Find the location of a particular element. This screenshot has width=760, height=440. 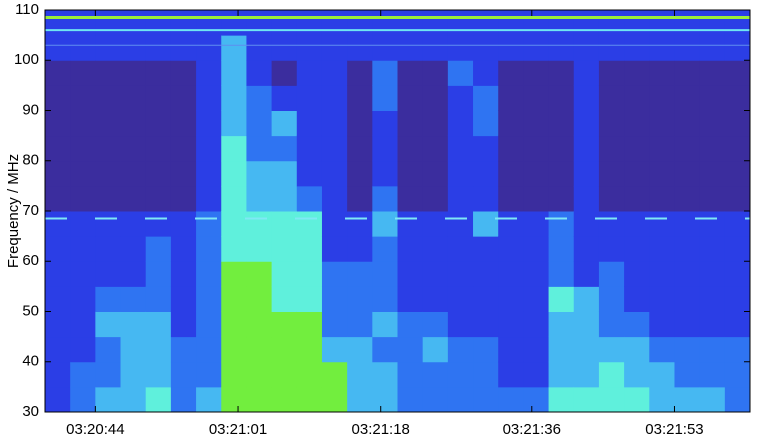

x-tick-label: 03:21:53 is located at coordinates (674, 429).